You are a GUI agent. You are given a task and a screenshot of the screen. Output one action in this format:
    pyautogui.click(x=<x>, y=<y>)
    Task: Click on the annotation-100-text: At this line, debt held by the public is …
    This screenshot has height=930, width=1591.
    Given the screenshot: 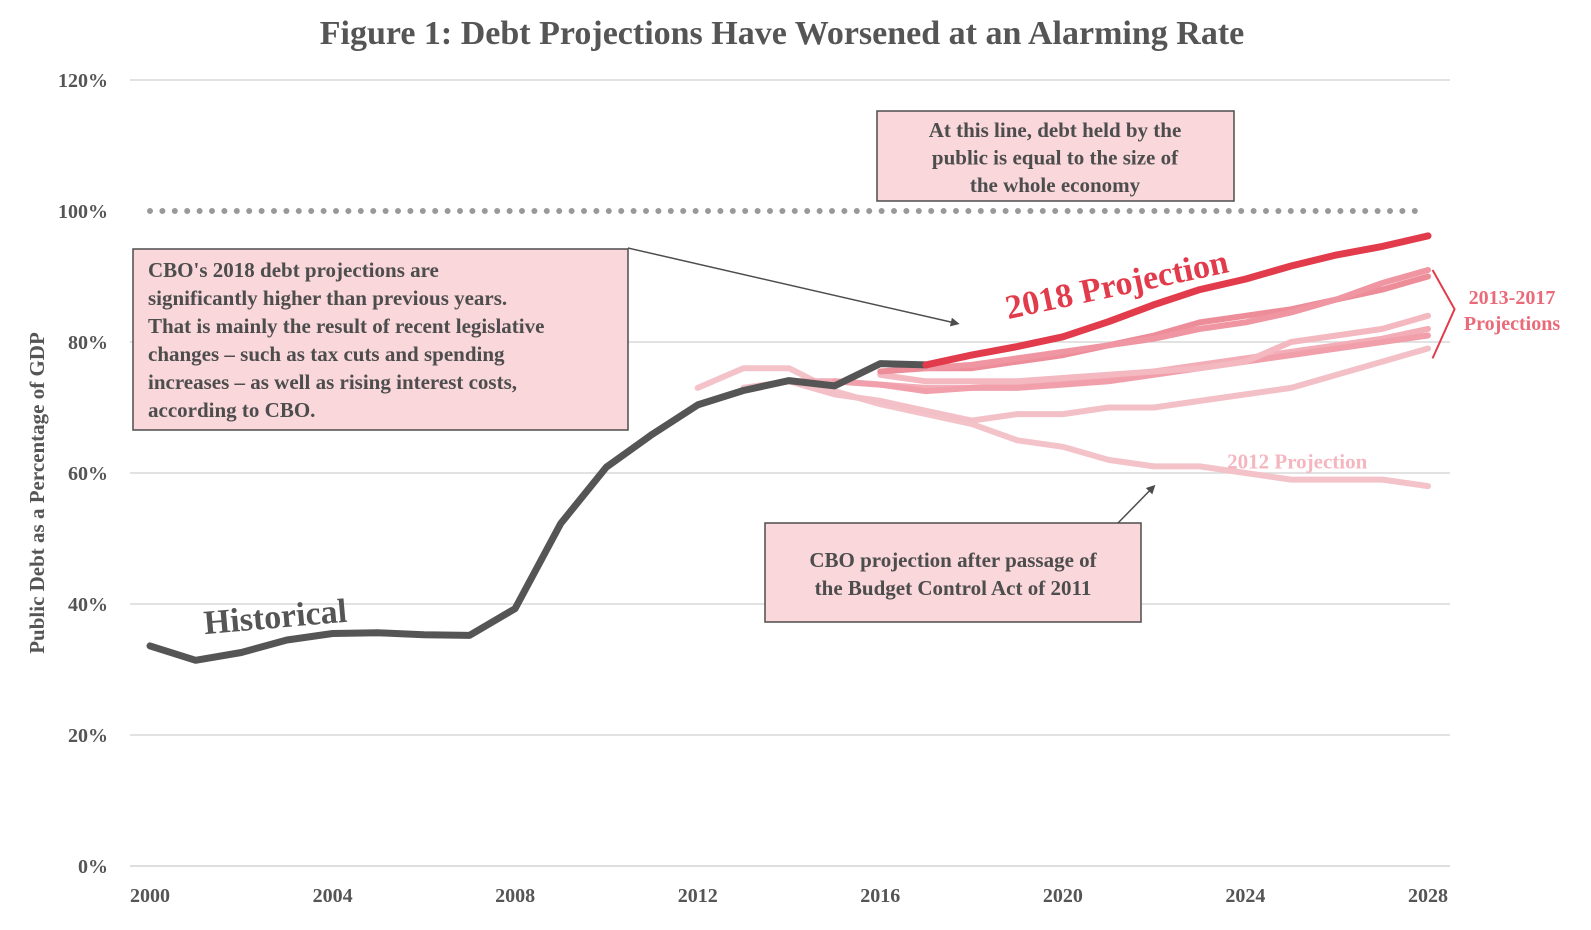 What is the action you would take?
    pyautogui.click(x=1055, y=157)
    